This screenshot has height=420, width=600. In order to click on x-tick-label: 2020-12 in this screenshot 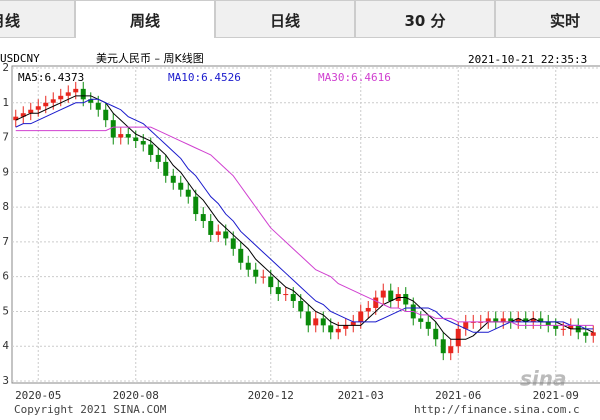, I will do `click(271, 395)`.